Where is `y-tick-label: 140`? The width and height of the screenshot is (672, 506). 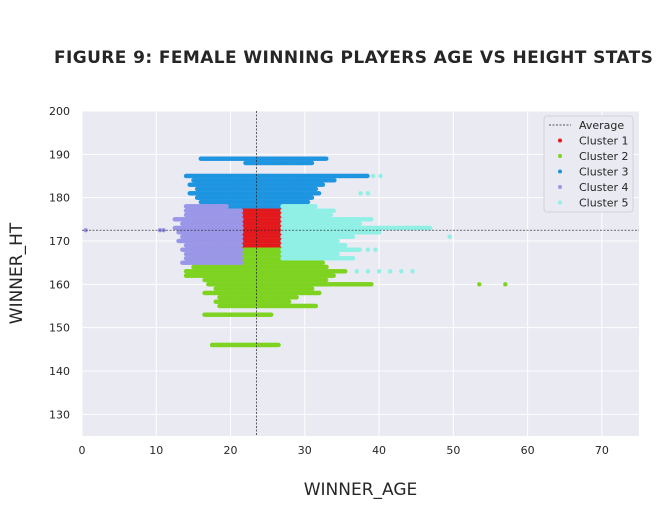
y-tick-label: 140 is located at coordinates (59, 371).